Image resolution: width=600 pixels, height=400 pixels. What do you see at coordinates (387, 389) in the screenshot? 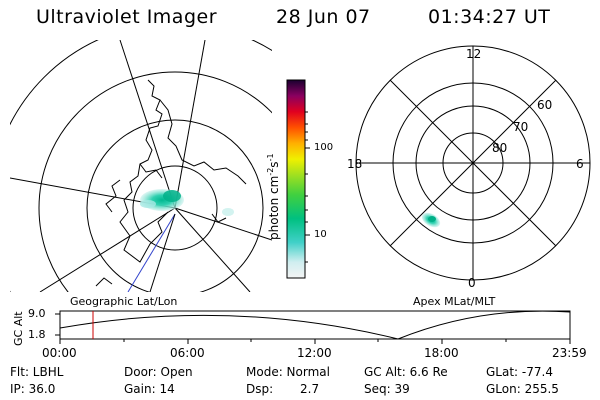
I see `seq-info: Seq: 39` at bounding box center [387, 389].